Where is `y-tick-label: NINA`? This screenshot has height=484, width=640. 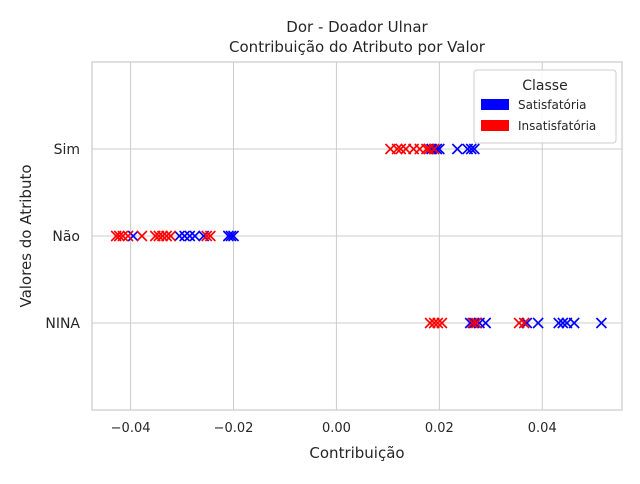 y-tick-label: NINA is located at coordinates (62, 324).